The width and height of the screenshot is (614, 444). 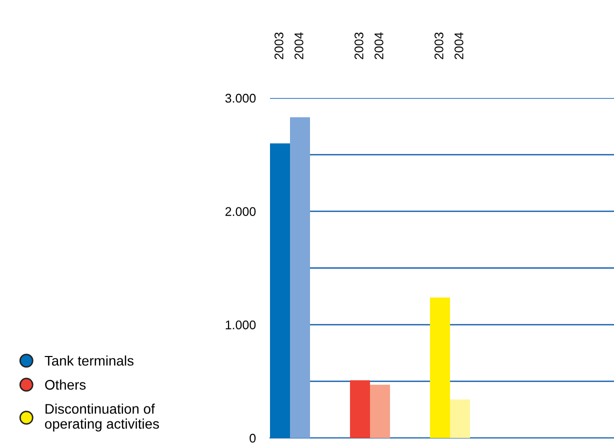 What do you see at coordinates (102, 418) in the screenshot?
I see `legend-label: Discontinuation of operating activities` at bounding box center [102, 418].